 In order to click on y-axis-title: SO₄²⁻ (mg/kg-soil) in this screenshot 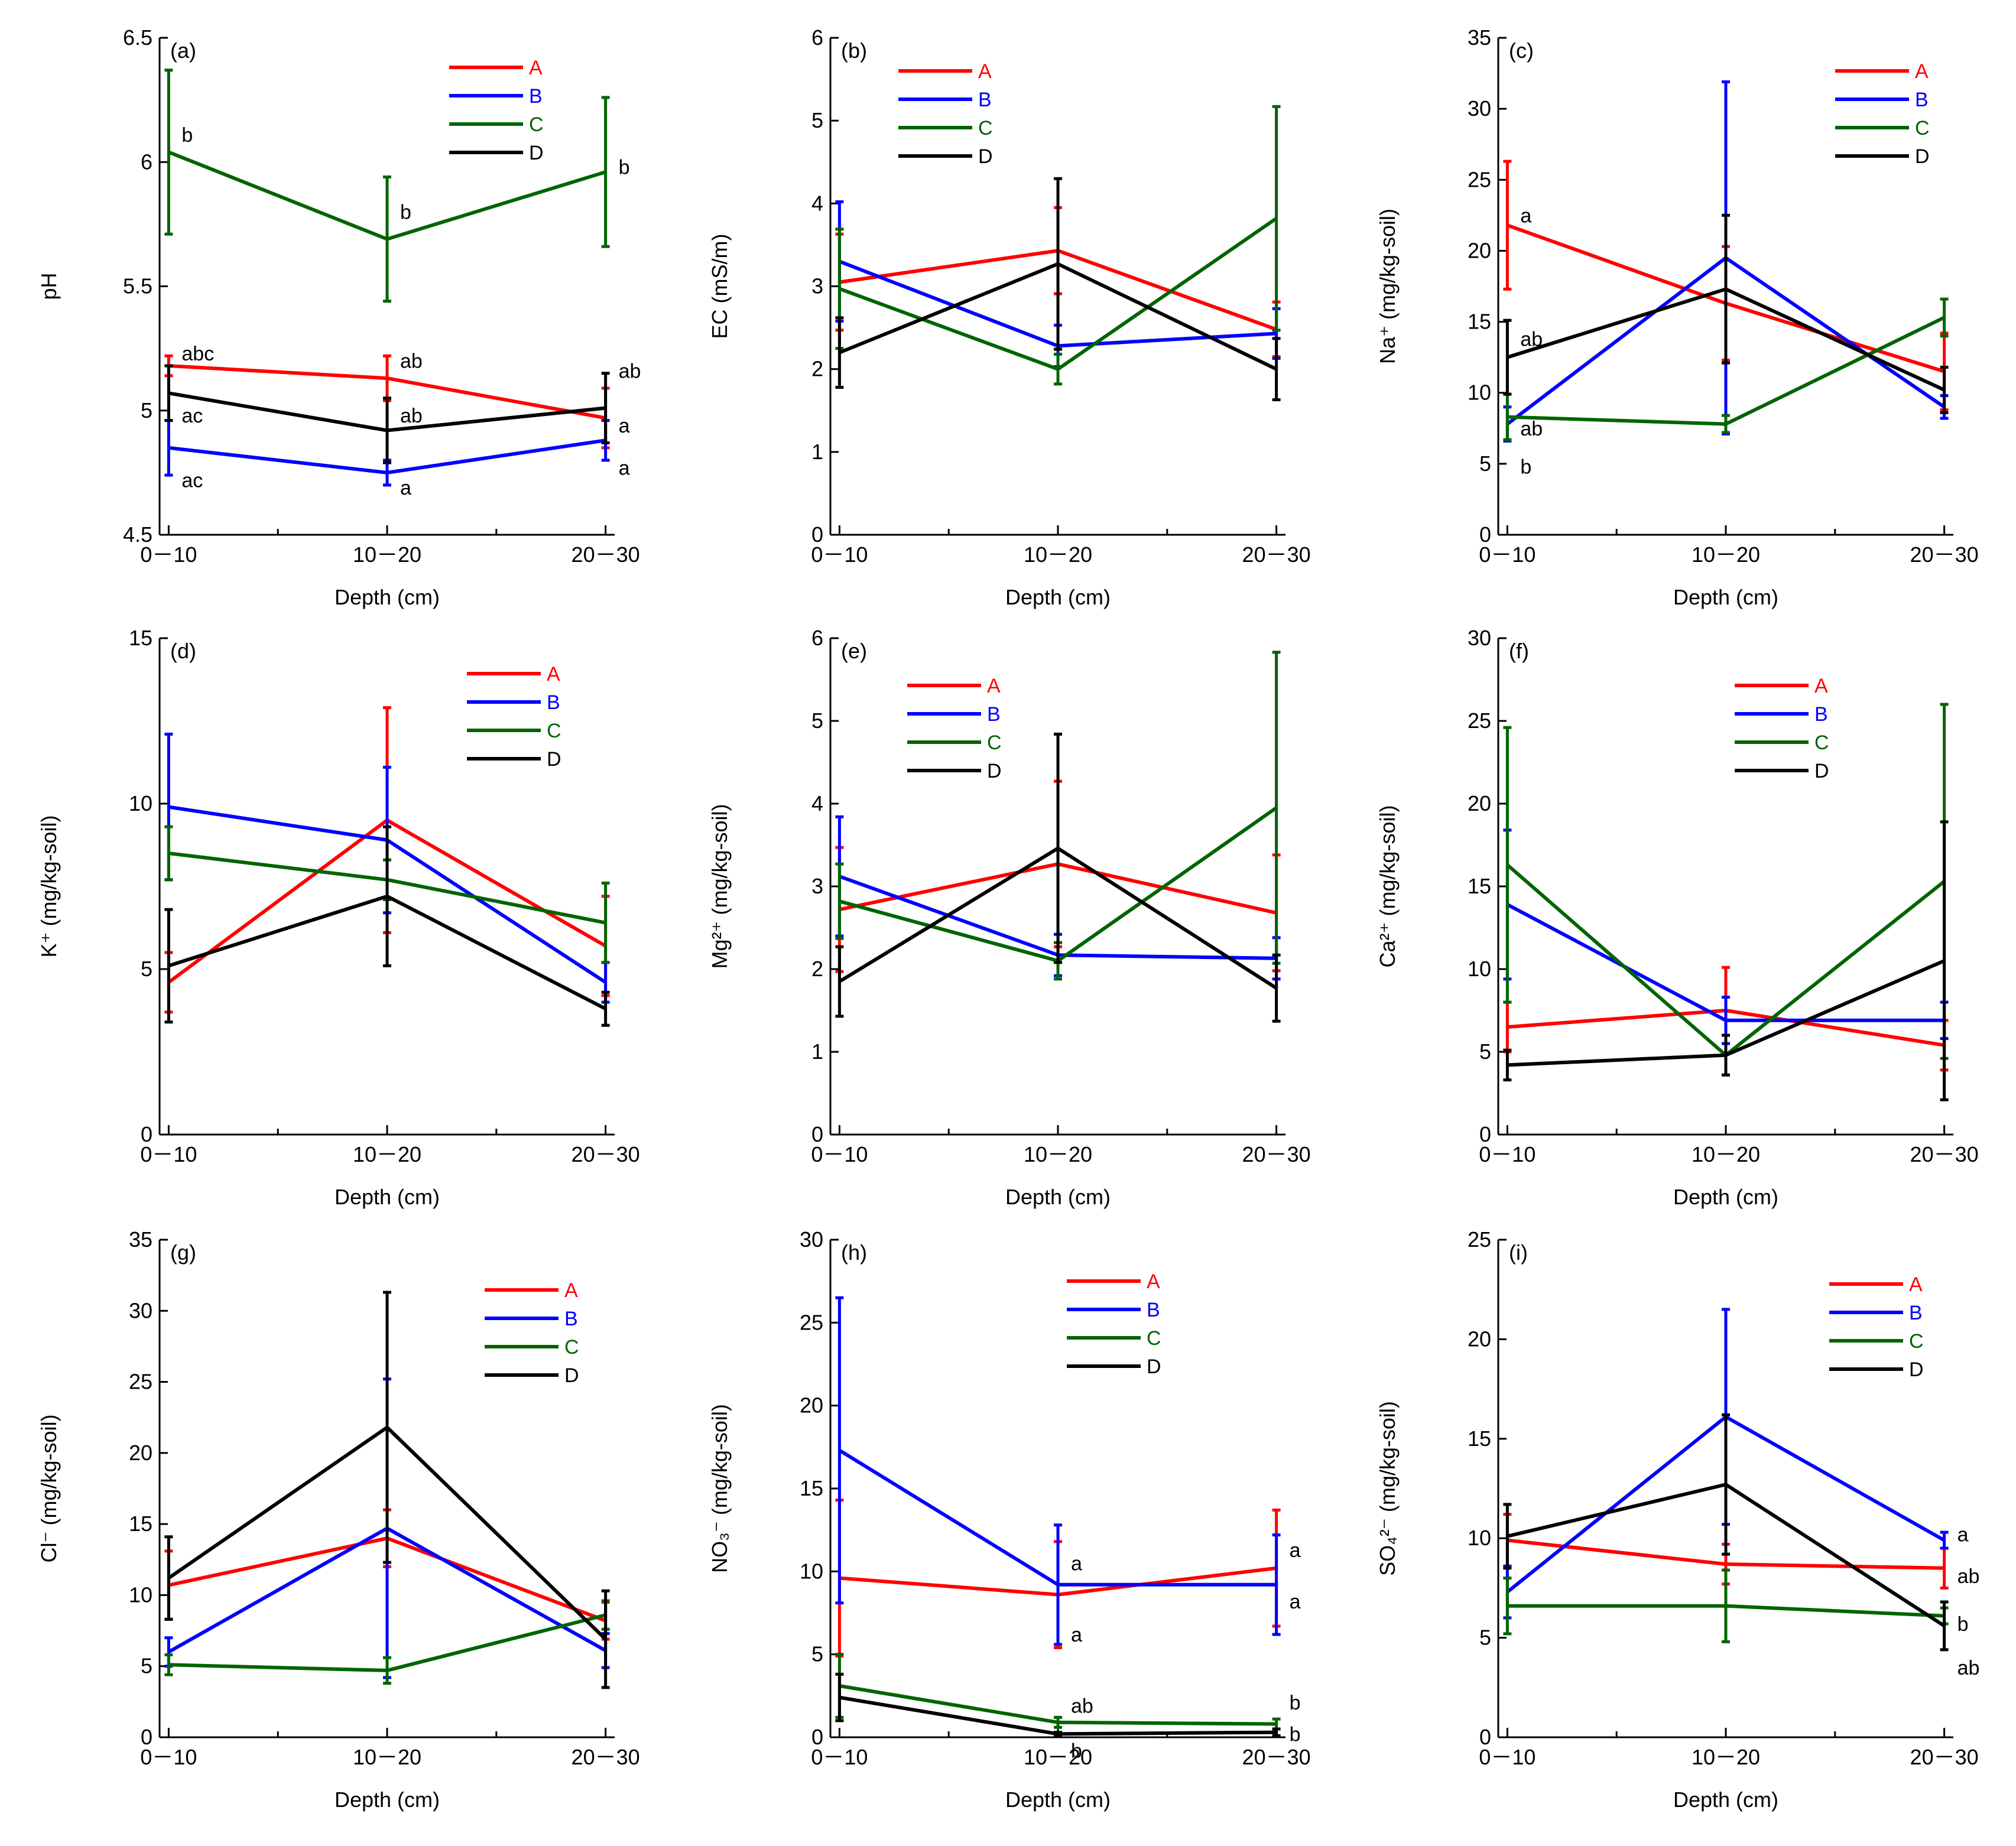, I will do `click(1387, 1488)`.